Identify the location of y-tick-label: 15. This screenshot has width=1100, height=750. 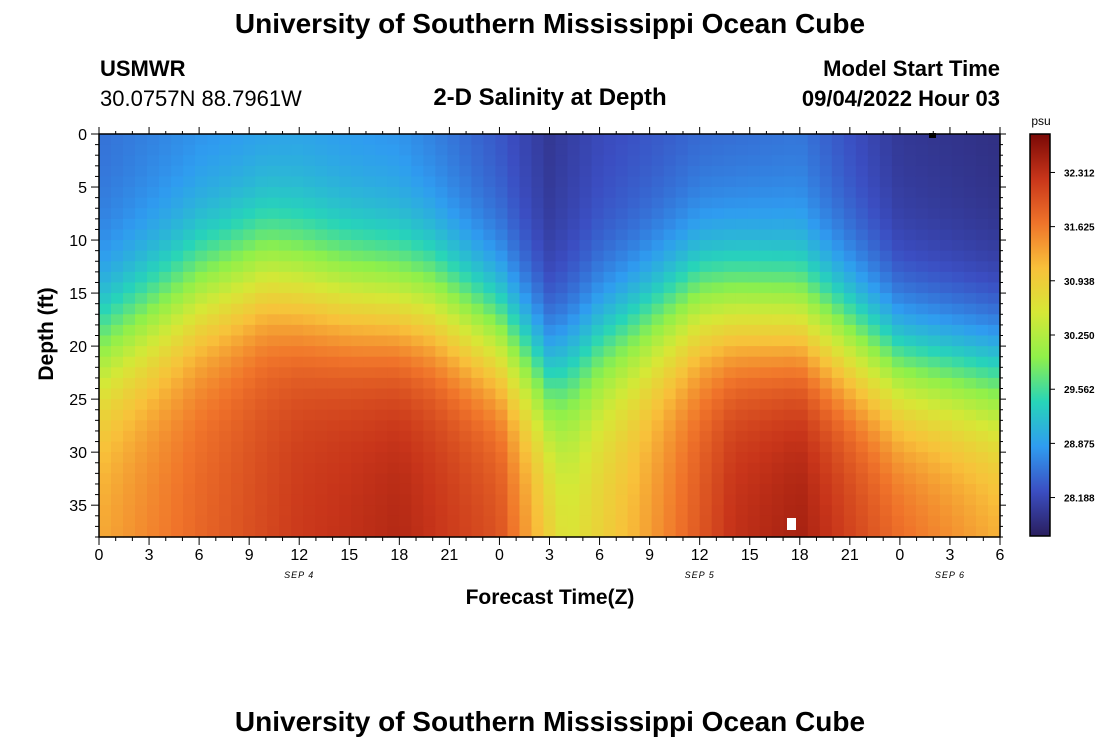
(78, 294).